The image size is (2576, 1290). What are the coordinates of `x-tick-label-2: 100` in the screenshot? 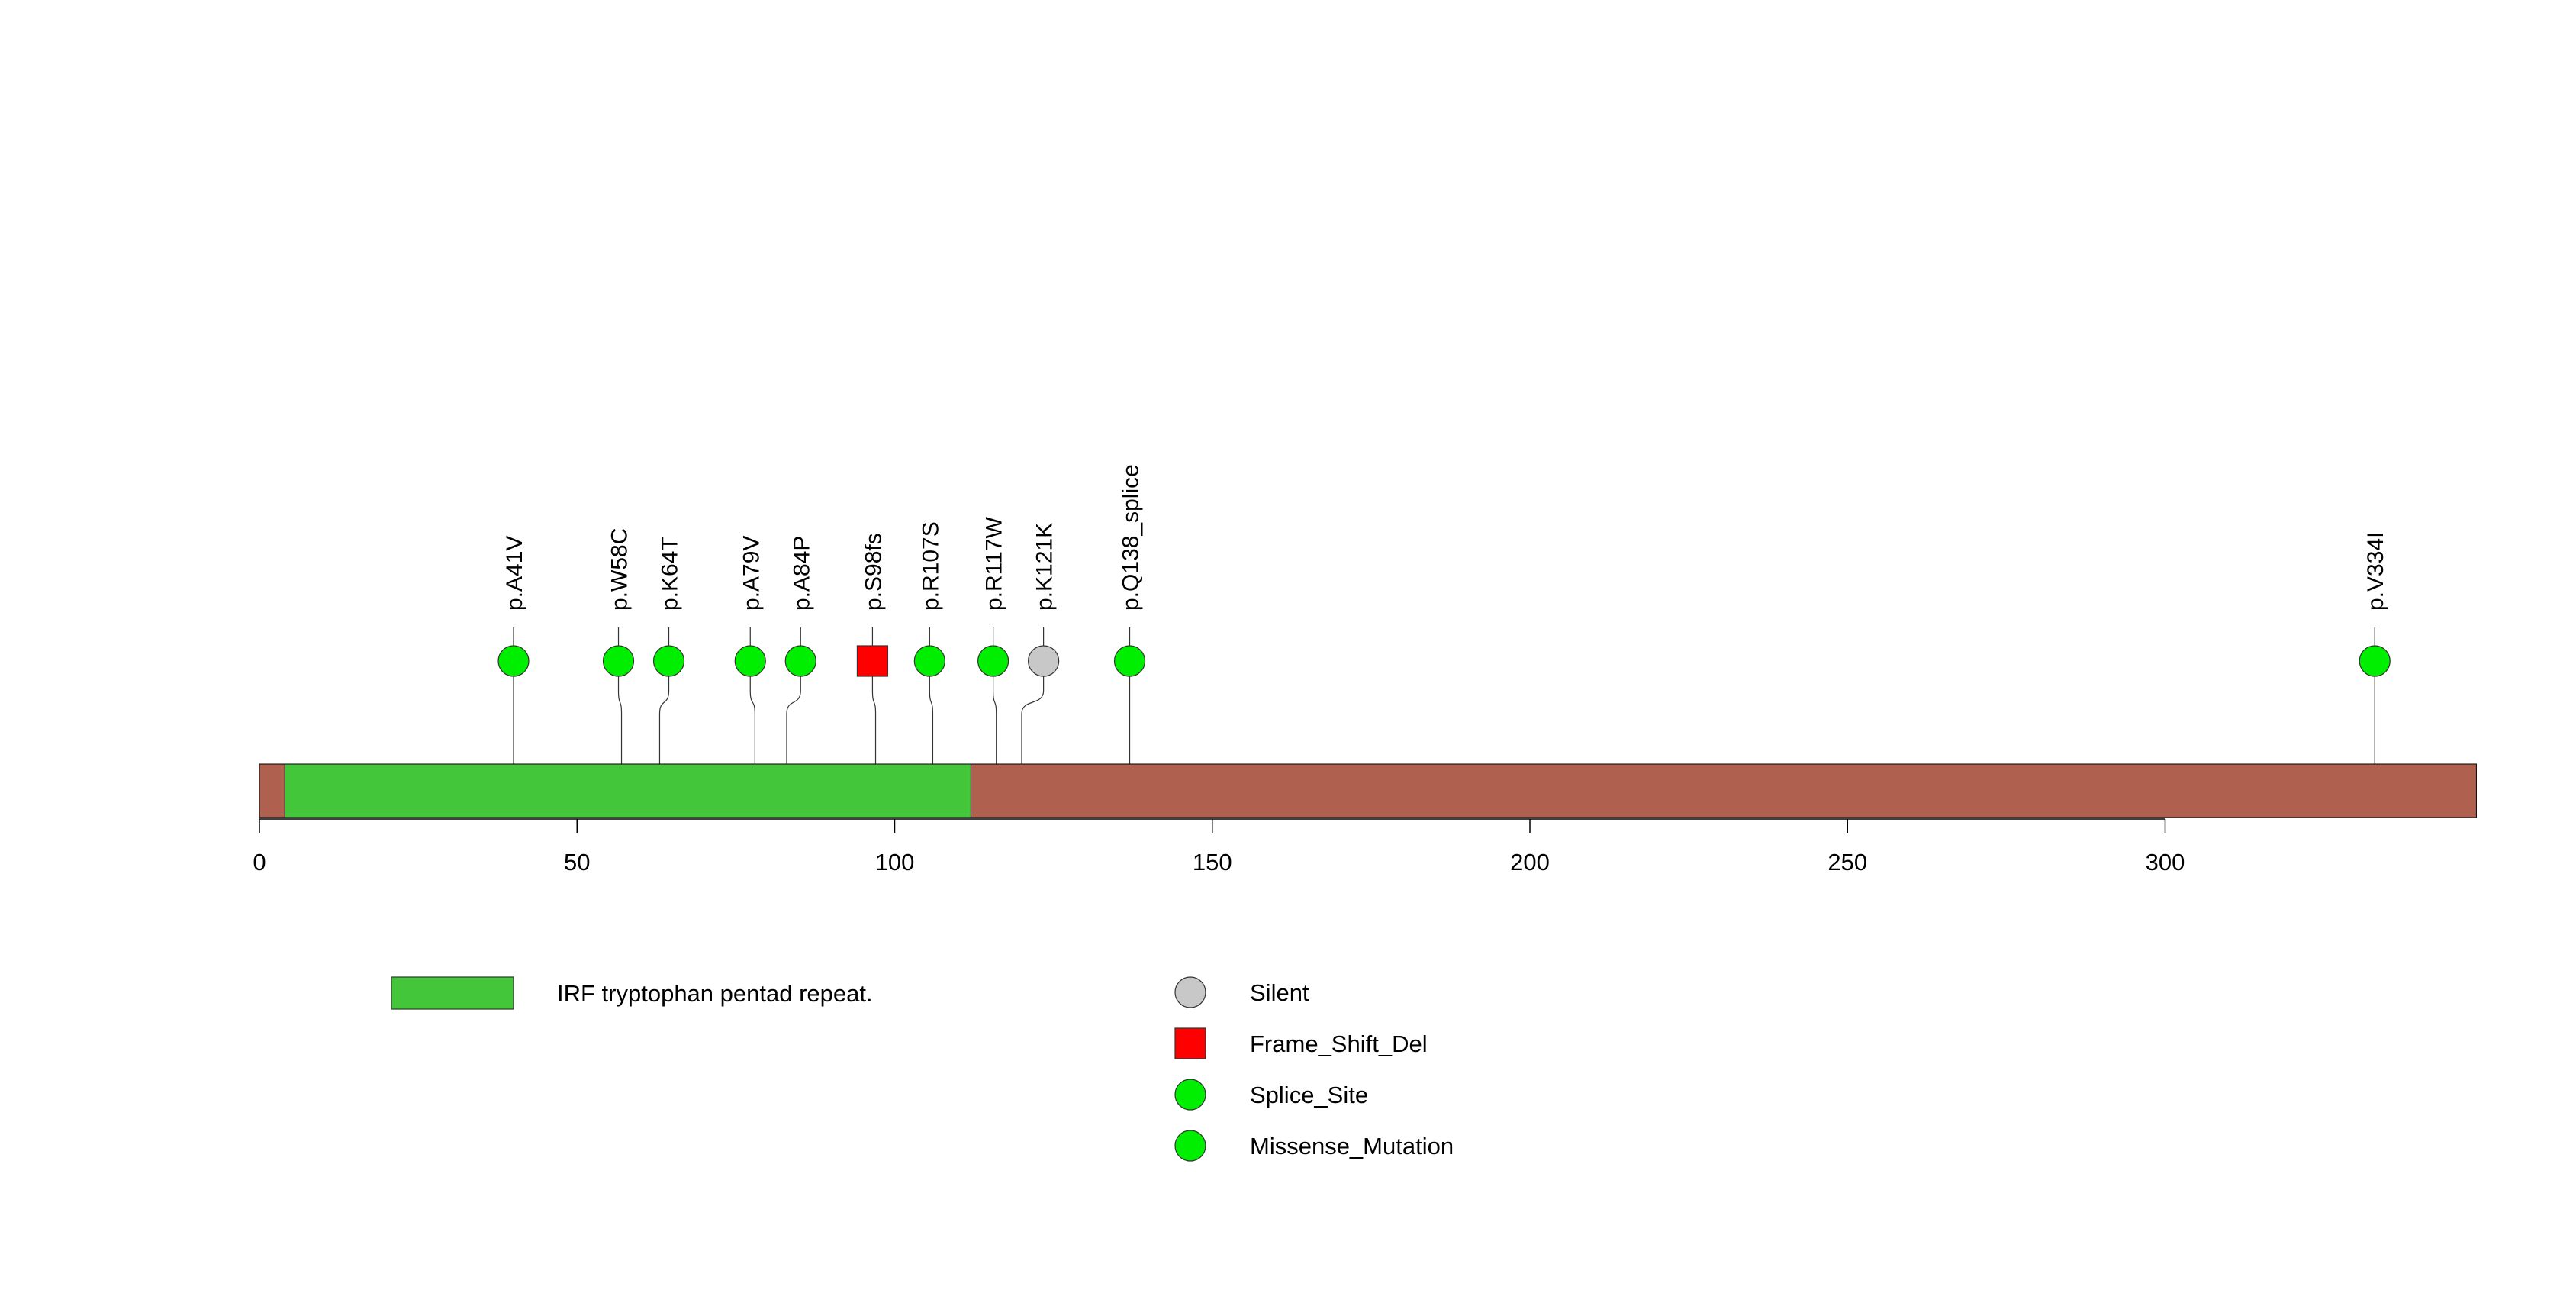 It's located at (895, 863).